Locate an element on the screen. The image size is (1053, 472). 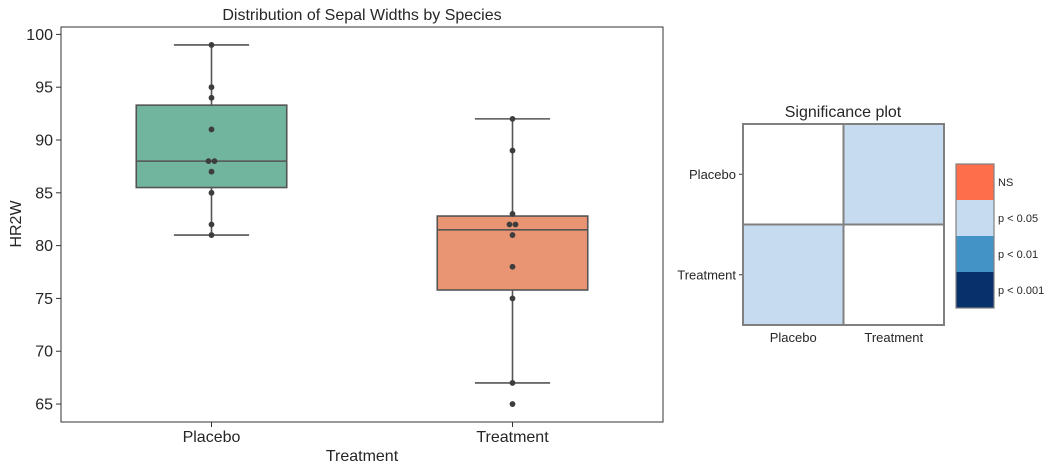
heatmap-axes: Placebo Treatment Placebo Treatment is located at coordinates (800, 256).